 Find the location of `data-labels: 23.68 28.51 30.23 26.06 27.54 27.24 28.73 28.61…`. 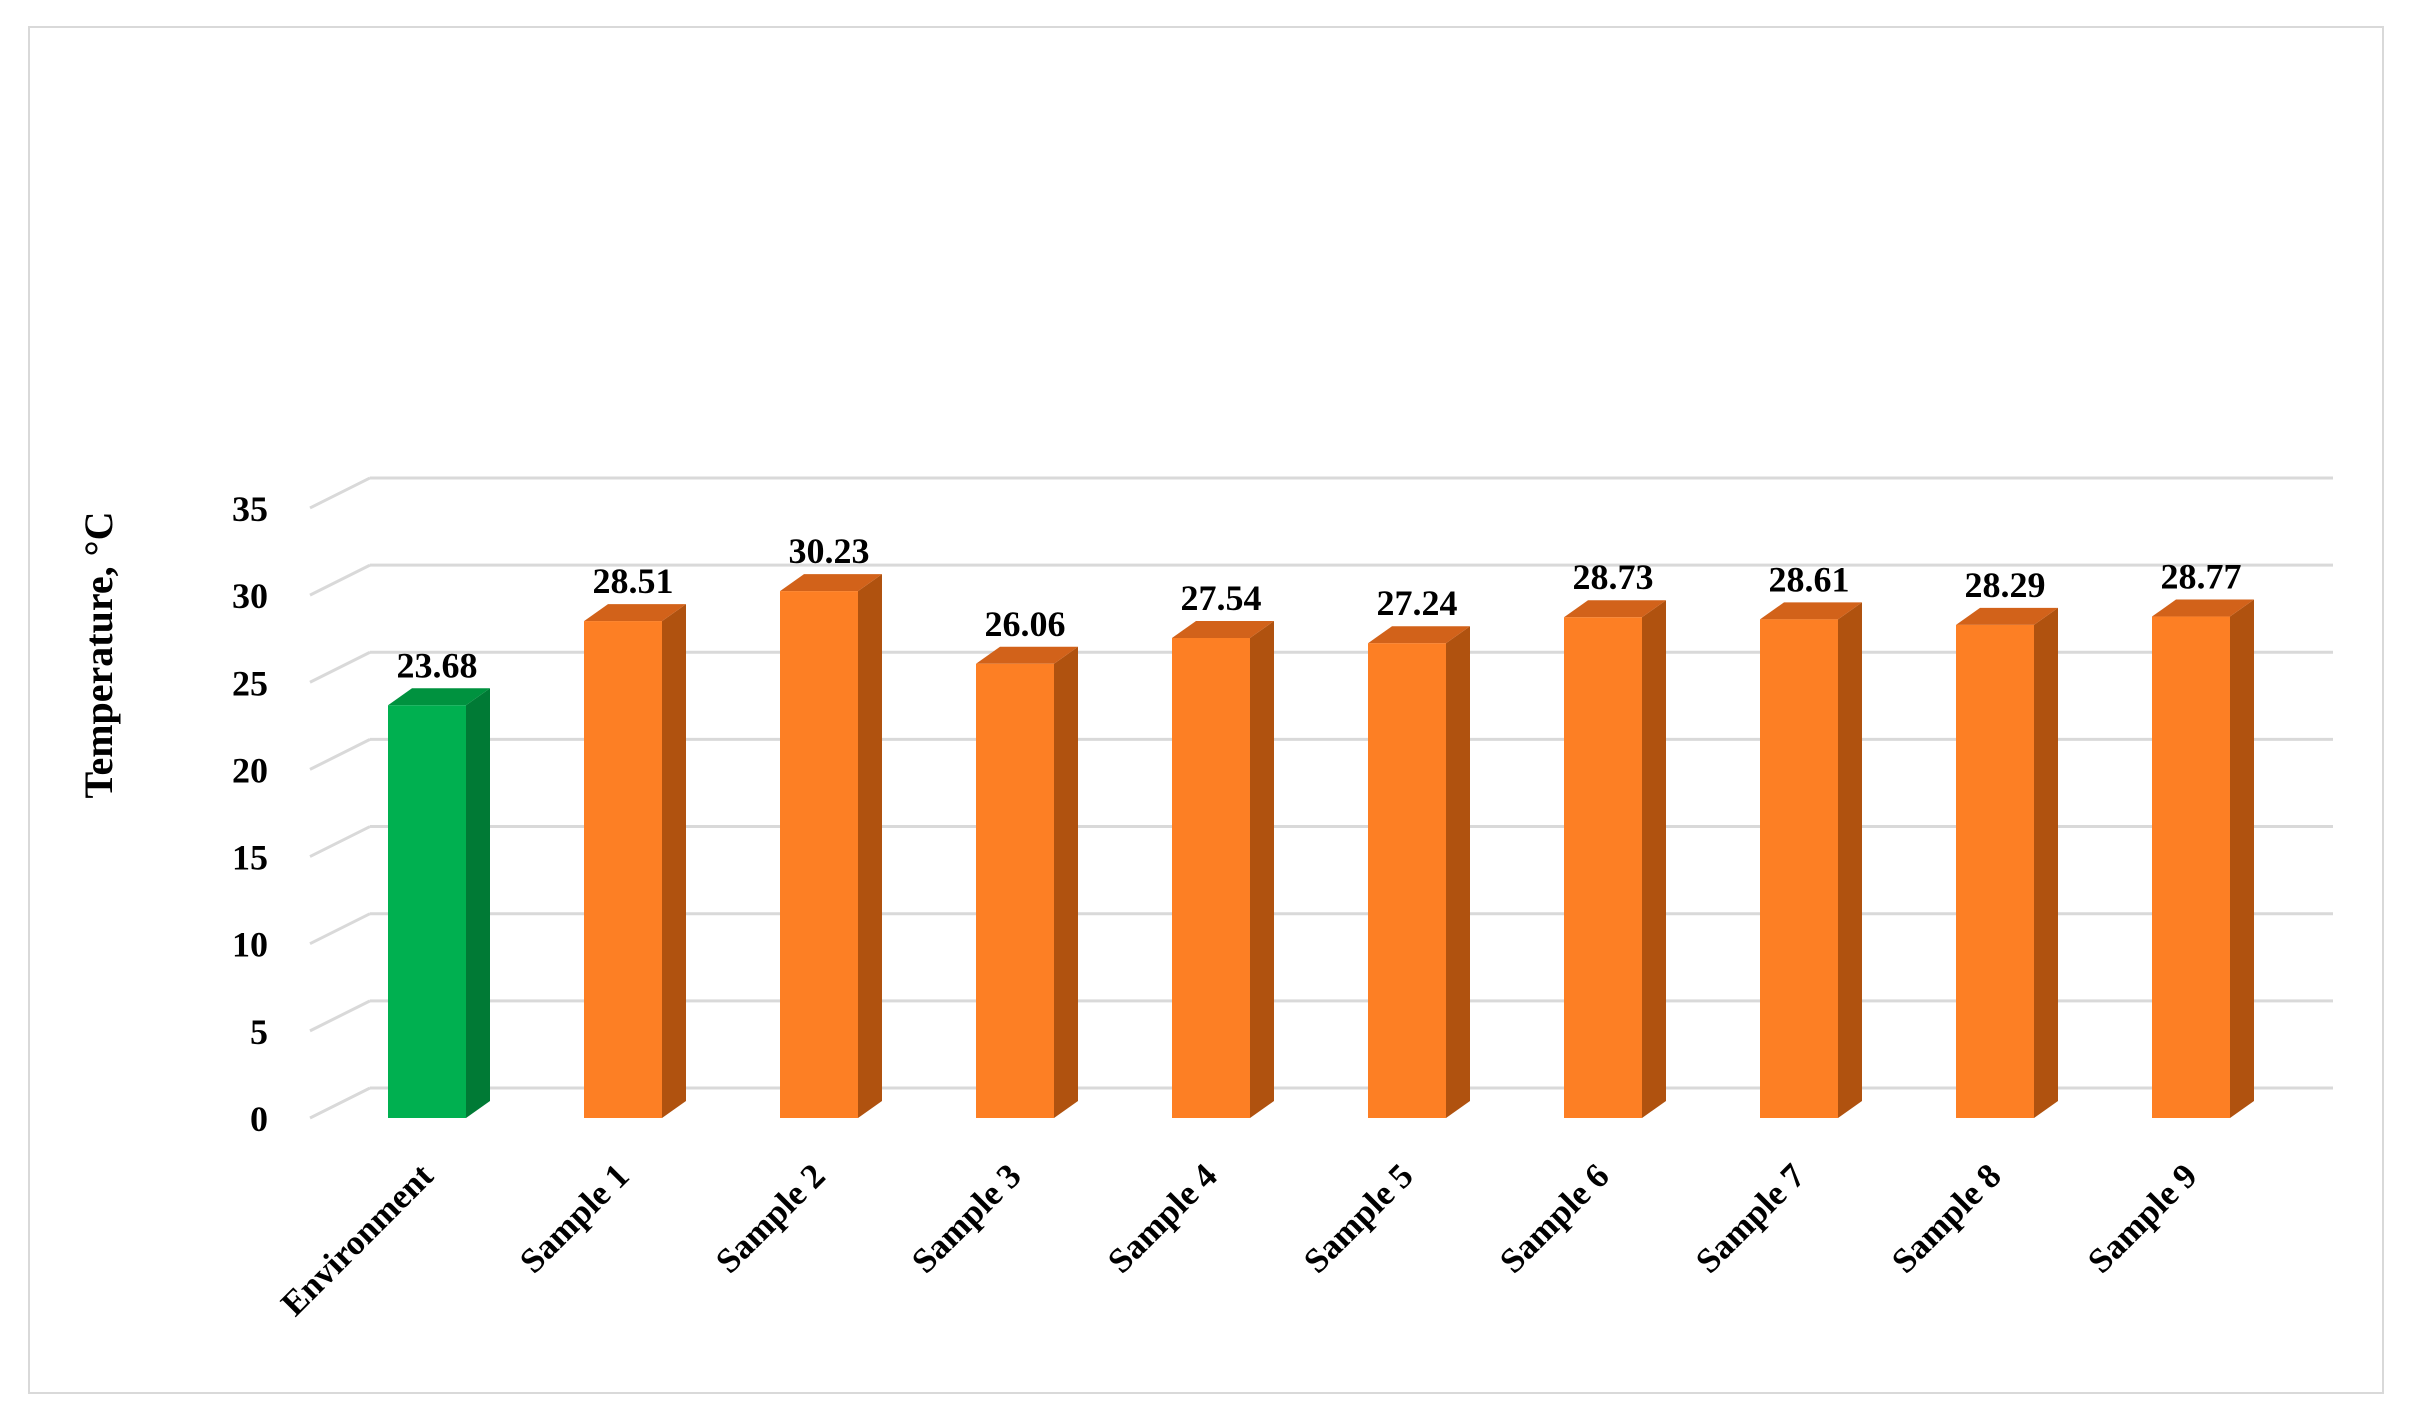

data-labels: 23.68 28.51 30.23 26.06 27.54 27.24 28.73 28.61… is located at coordinates (1319, 608).